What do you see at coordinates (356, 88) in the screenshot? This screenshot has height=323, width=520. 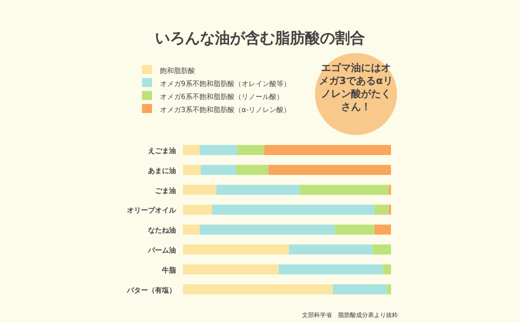 I see `text: エゴマ油にはオメガ3であるαリノレン酸がたくさん！` at bounding box center [356, 88].